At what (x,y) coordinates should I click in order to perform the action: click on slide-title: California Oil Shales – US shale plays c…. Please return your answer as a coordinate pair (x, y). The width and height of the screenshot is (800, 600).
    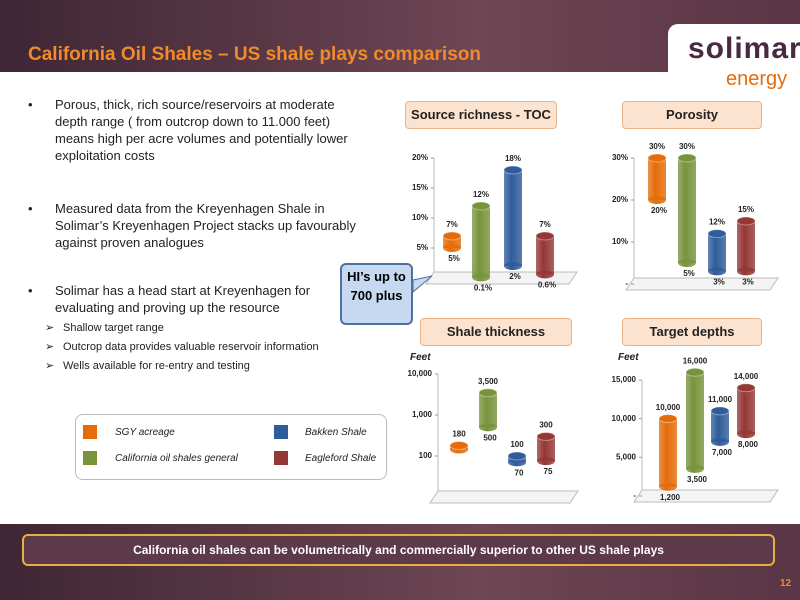
    Looking at the image, I should click on (254, 54).